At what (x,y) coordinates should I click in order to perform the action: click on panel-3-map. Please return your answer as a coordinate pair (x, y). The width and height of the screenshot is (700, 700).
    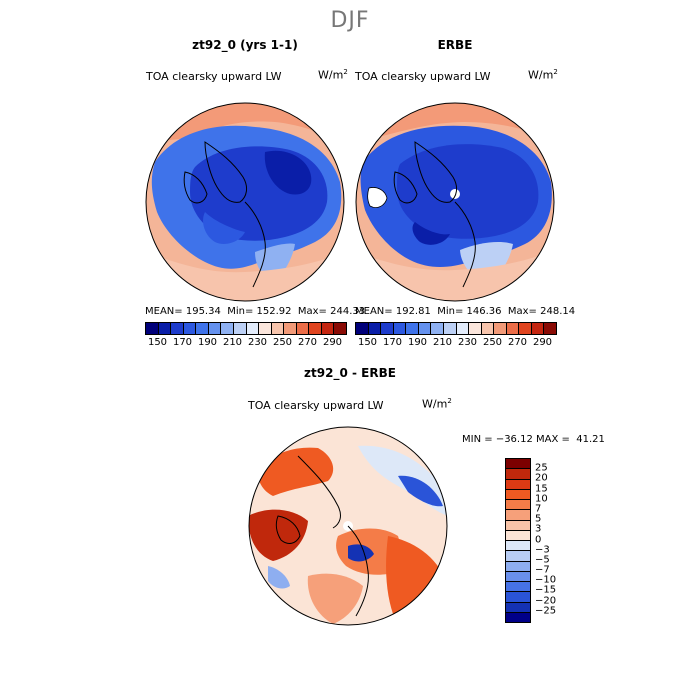
    Looking at the image, I should click on (348, 526).